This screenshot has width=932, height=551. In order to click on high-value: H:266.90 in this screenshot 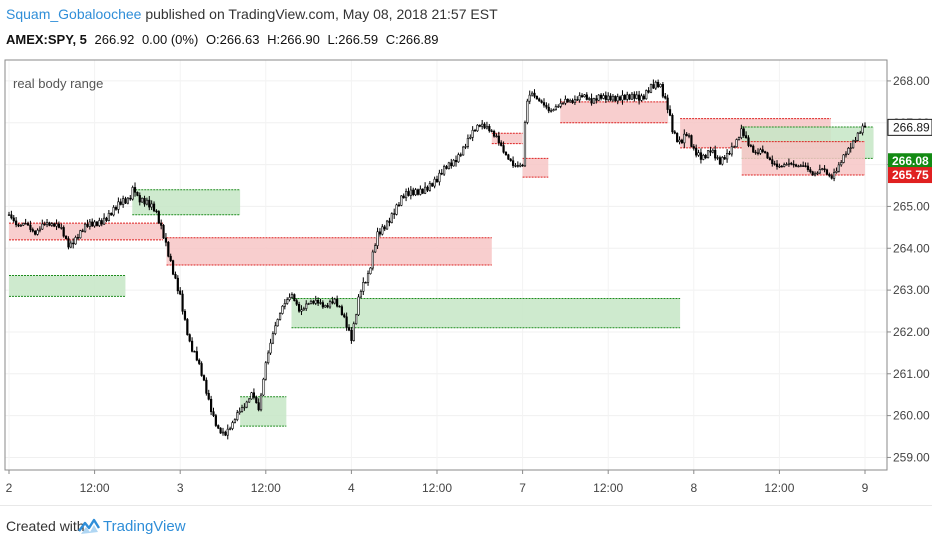, I will do `click(293, 39)`.